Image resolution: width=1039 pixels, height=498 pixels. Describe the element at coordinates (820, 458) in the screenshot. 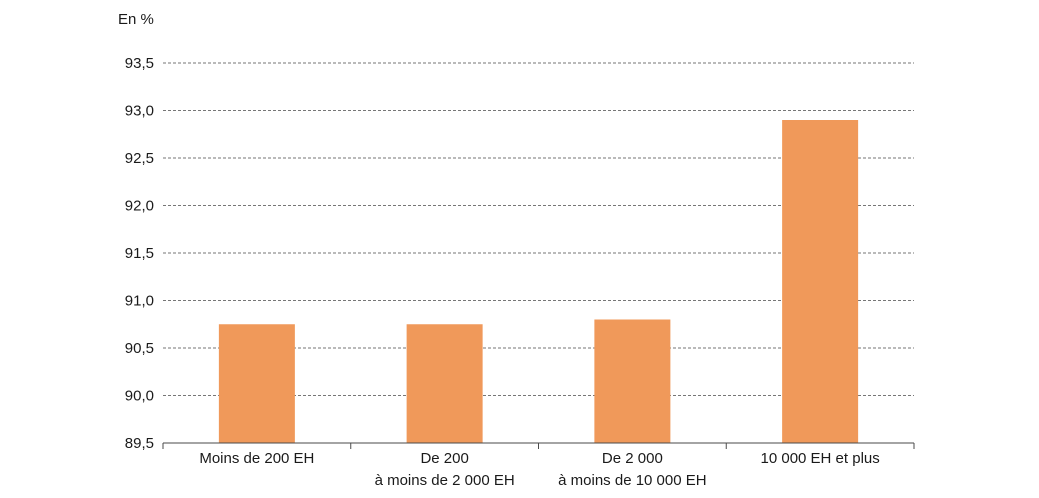

I see `x-category-label: 10 000 EH et plus` at that location.